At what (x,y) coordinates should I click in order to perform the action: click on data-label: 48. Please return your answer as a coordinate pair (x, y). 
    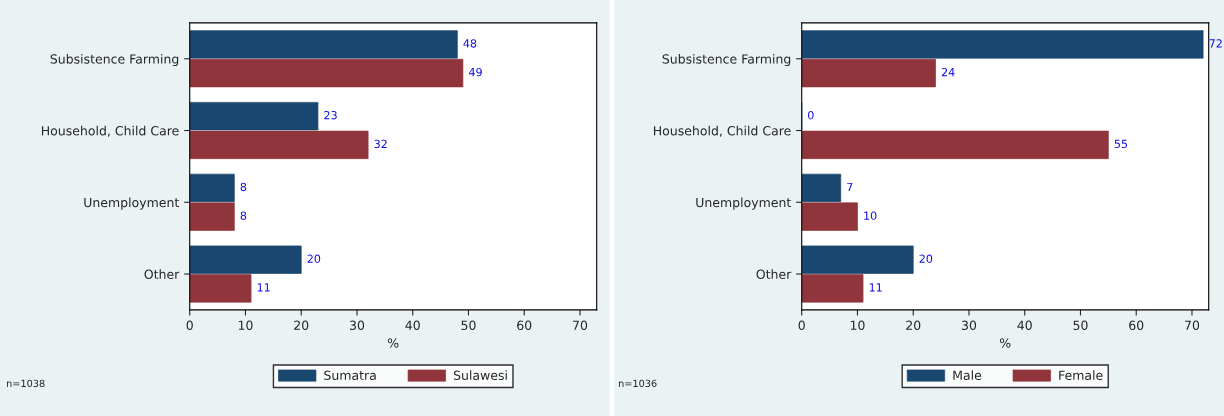
    Looking at the image, I should click on (470, 43).